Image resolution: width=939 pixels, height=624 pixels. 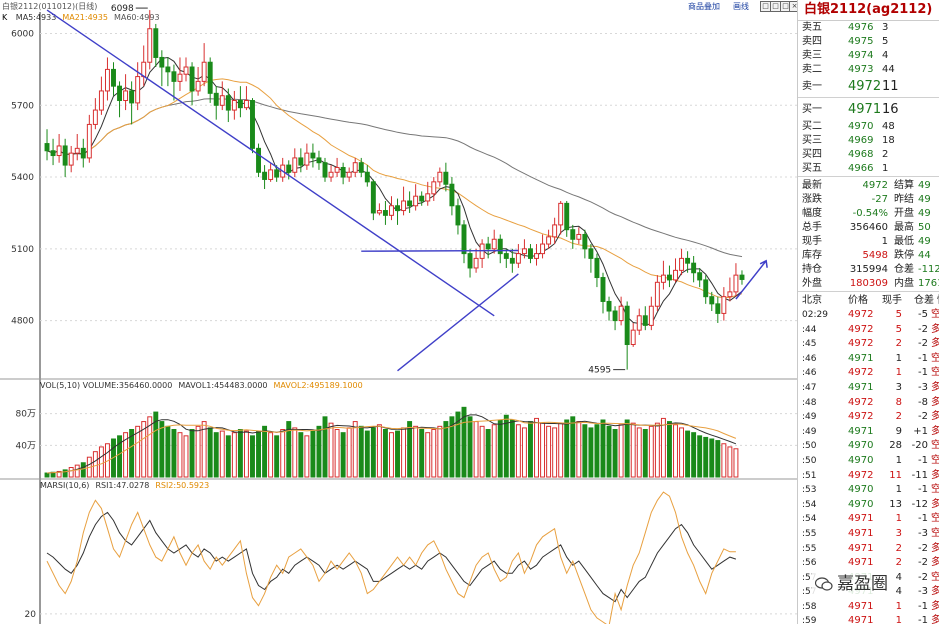 What do you see at coordinates (865, 86) in the screenshot?
I see `ask-price: 4972` at bounding box center [865, 86].